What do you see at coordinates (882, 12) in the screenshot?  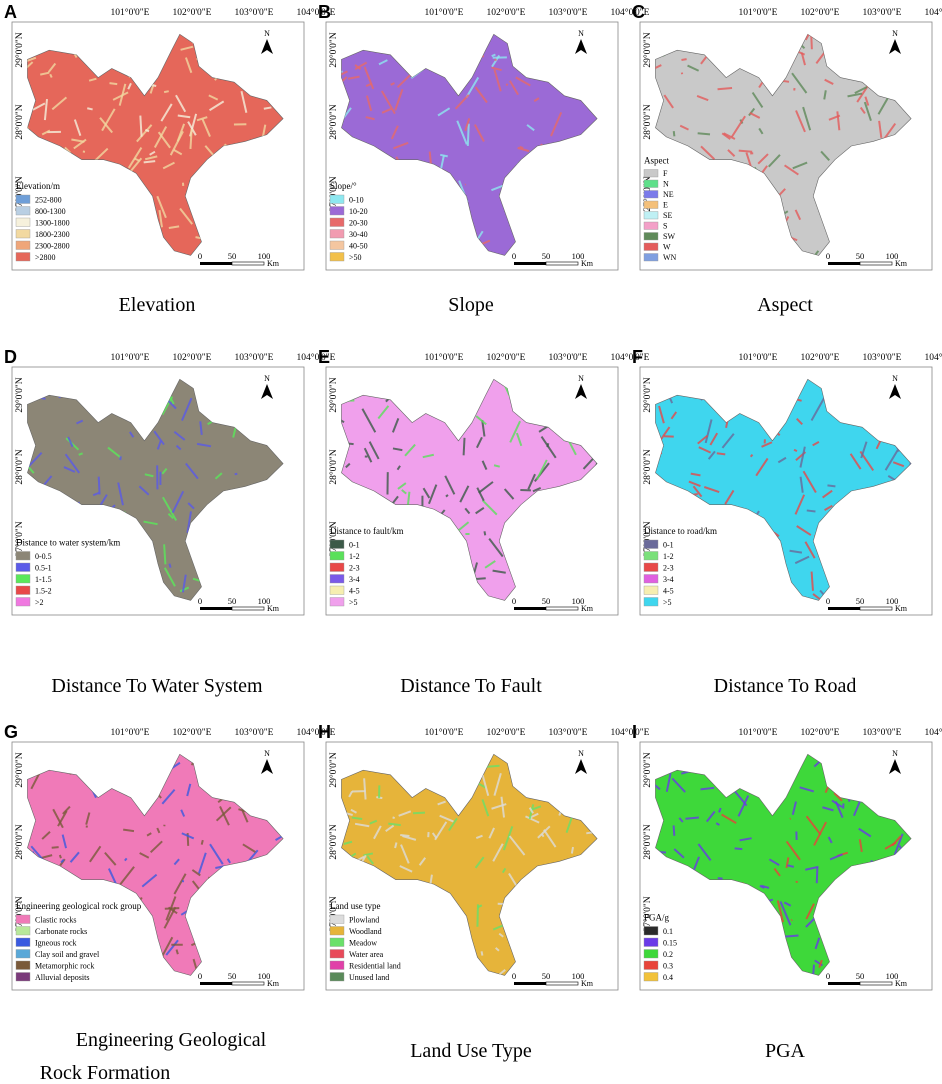 I see `longitude-label: 103°0'0"E` at bounding box center [882, 12].